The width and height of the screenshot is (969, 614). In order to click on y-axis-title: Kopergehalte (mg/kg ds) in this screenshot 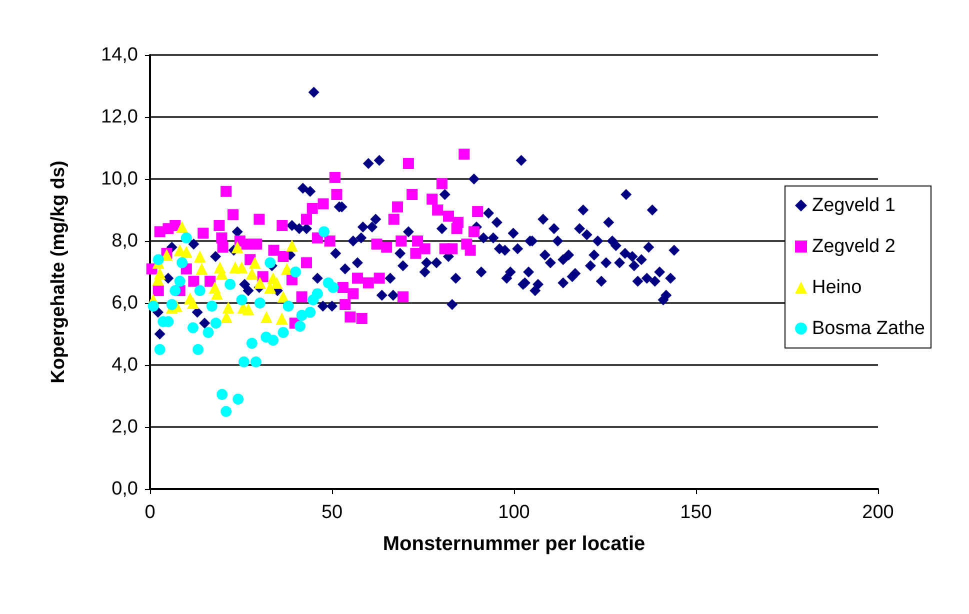, I will do `click(58, 272)`.